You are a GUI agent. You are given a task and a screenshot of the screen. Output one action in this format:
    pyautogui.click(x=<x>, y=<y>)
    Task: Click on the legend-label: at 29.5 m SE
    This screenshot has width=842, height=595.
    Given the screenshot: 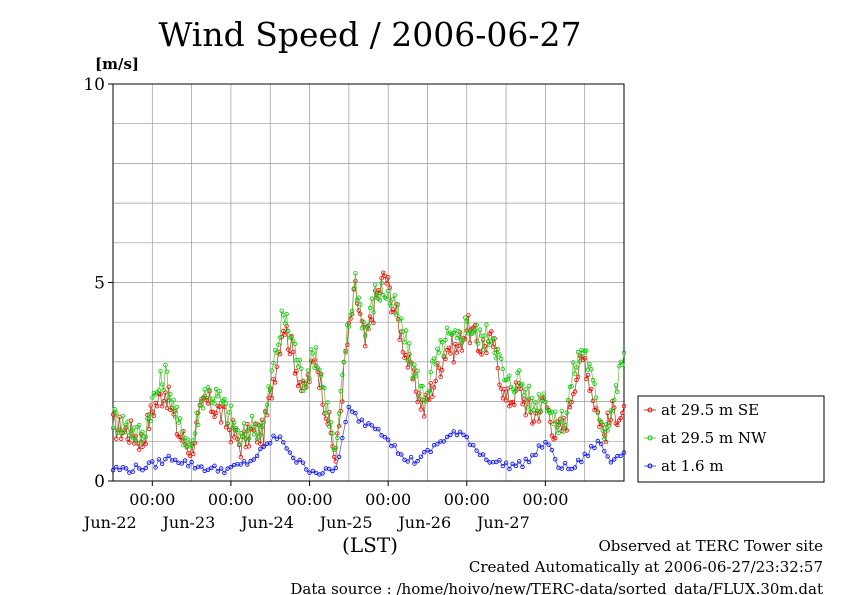 What is the action you would take?
    pyautogui.click(x=710, y=410)
    